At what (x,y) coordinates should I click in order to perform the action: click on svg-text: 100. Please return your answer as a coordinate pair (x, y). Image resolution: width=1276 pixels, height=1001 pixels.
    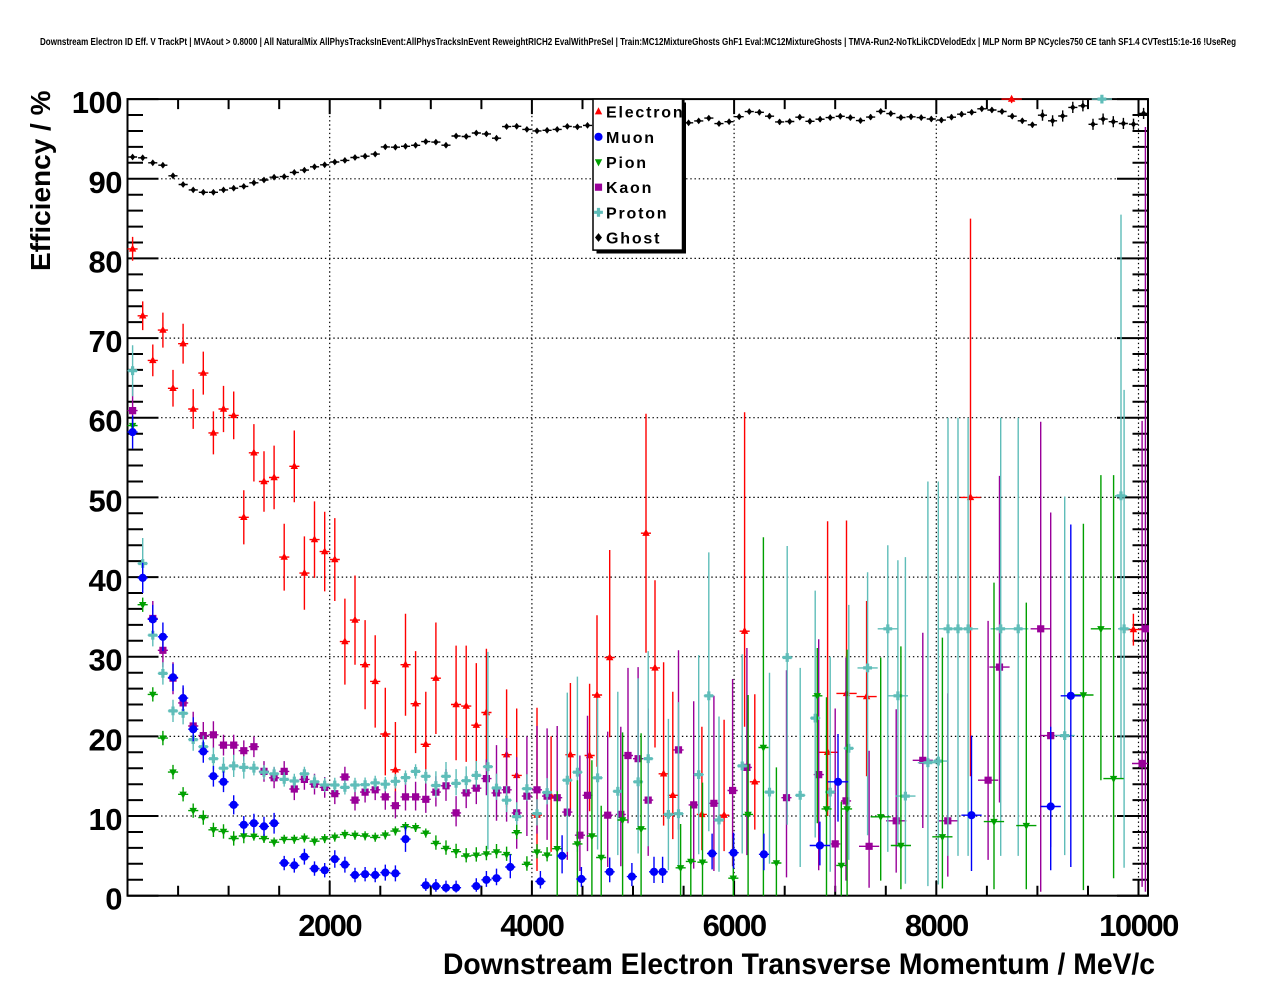
    Looking at the image, I should click on (97, 102).